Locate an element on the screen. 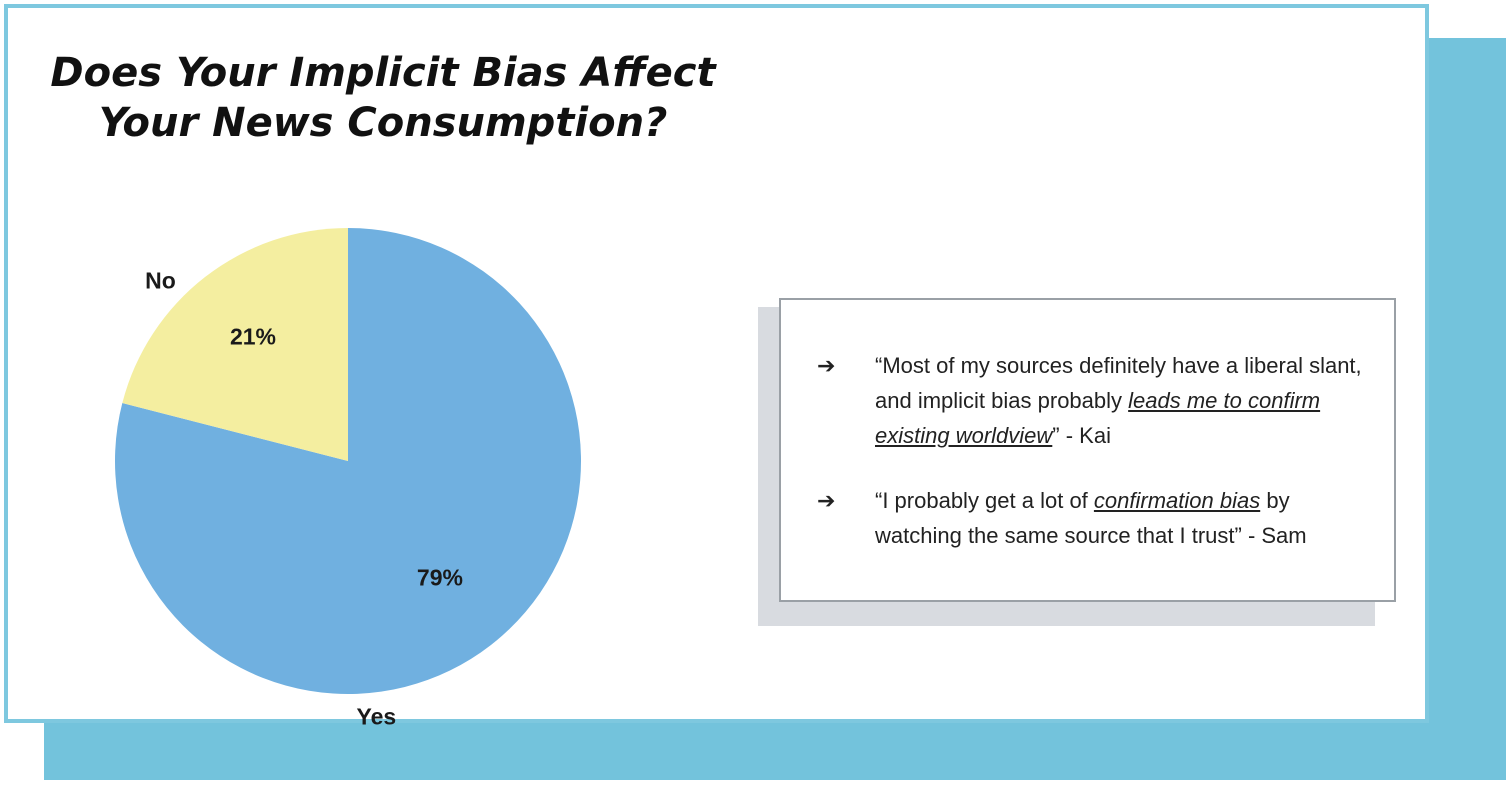  pie-category-label-no: No is located at coordinates (160, 280).